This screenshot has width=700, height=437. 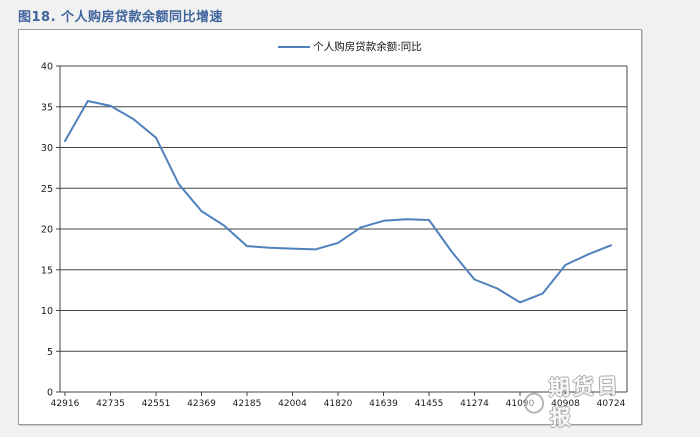 I want to click on chart-legend: 个人购房贷款余额:同比, so click(x=330, y=46).